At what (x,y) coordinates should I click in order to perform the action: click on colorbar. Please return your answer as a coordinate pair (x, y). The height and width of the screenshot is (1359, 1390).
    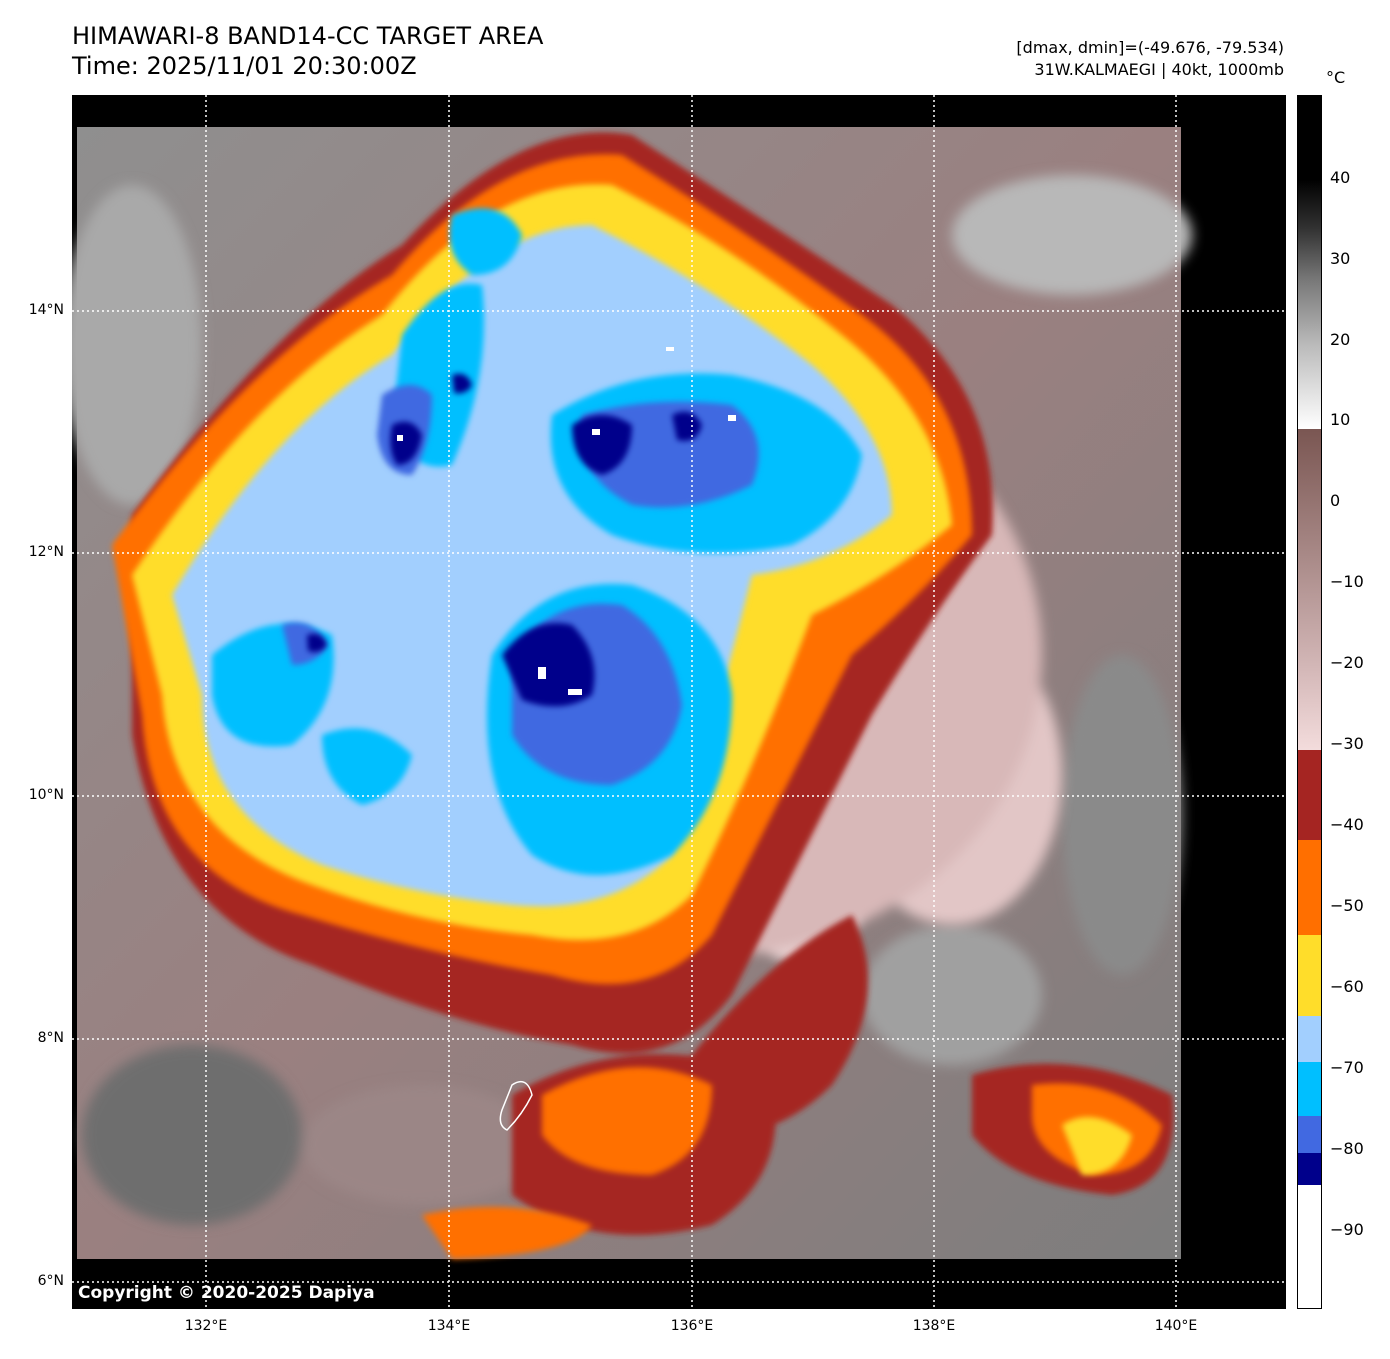
    Looking at the image, I should click on (1309, 702).